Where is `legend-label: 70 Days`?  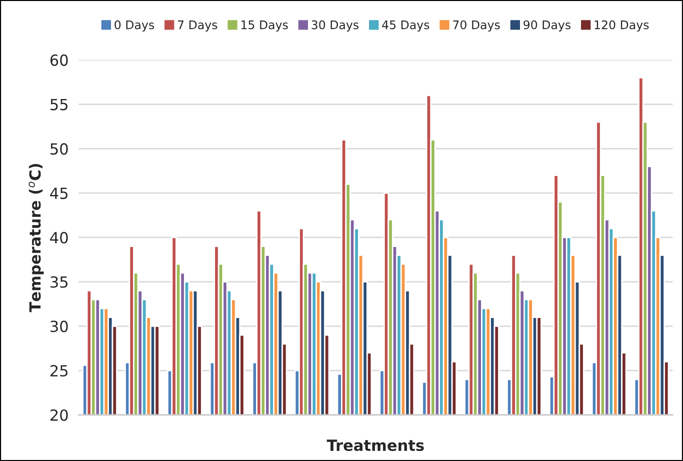
legend-label: 70 Days is located at coordinates (476, 26).